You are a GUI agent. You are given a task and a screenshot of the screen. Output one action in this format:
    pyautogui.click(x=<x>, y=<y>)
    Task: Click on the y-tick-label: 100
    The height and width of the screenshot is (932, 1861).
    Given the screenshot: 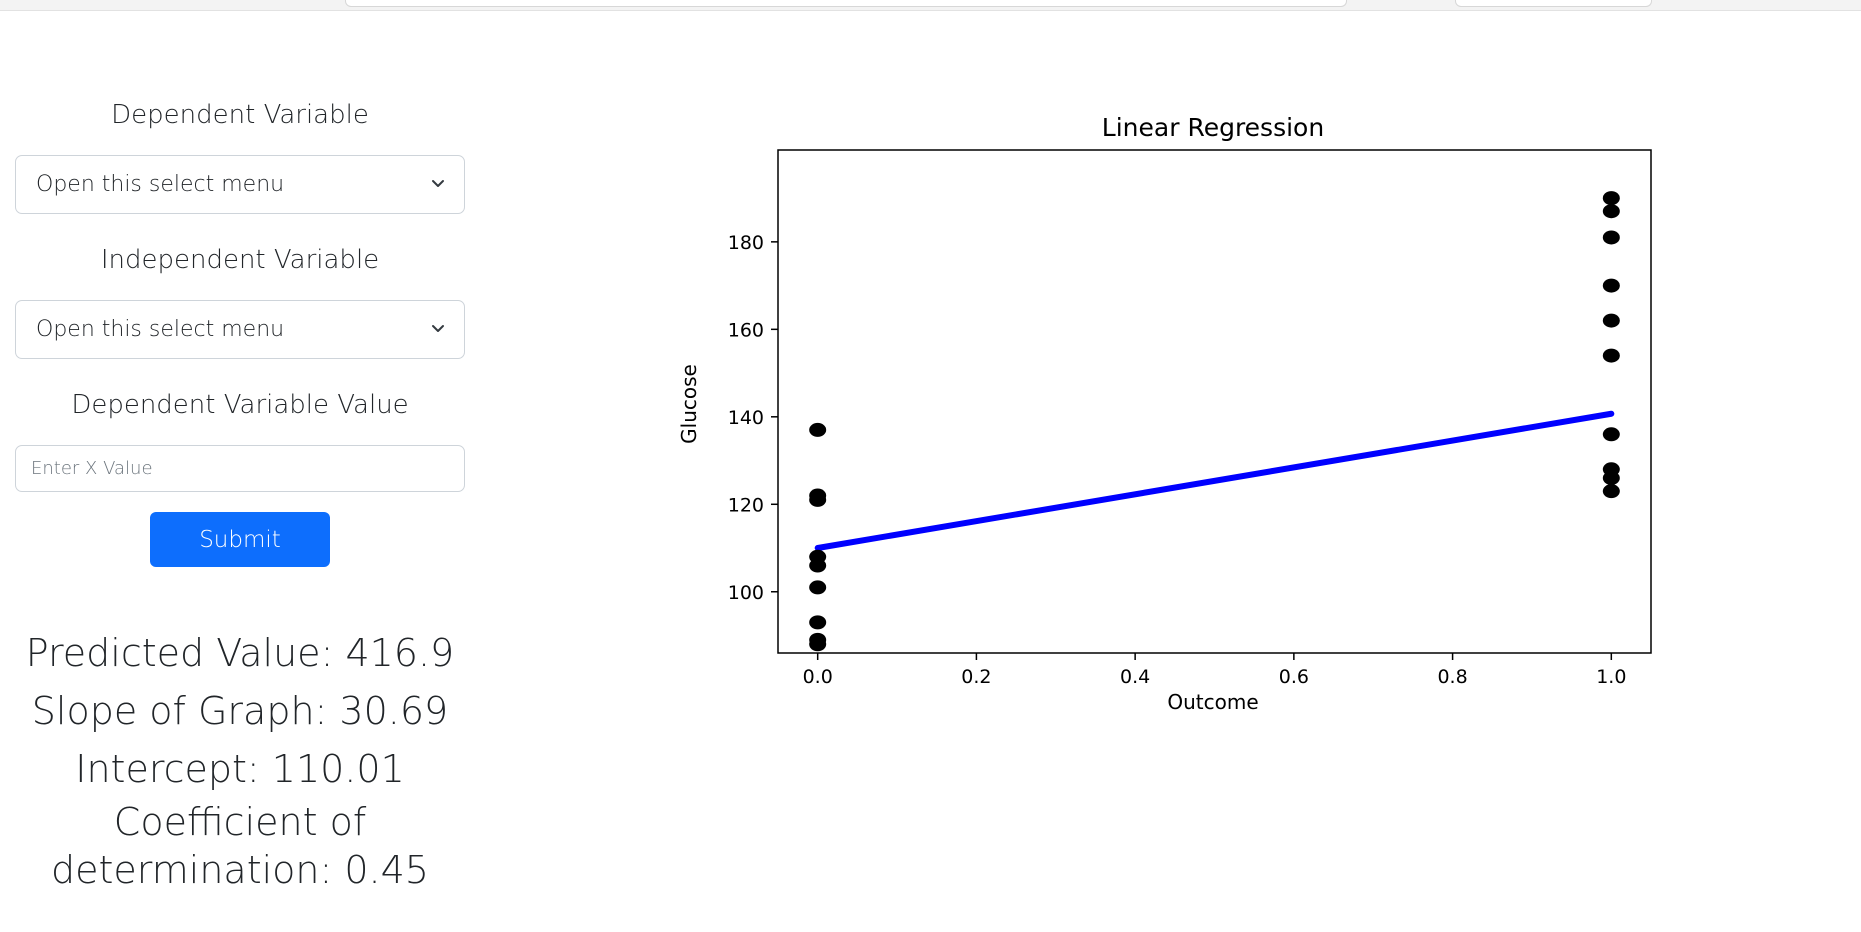 What is the action you would take?
    pyautogui.click(x=746, y=593)
    